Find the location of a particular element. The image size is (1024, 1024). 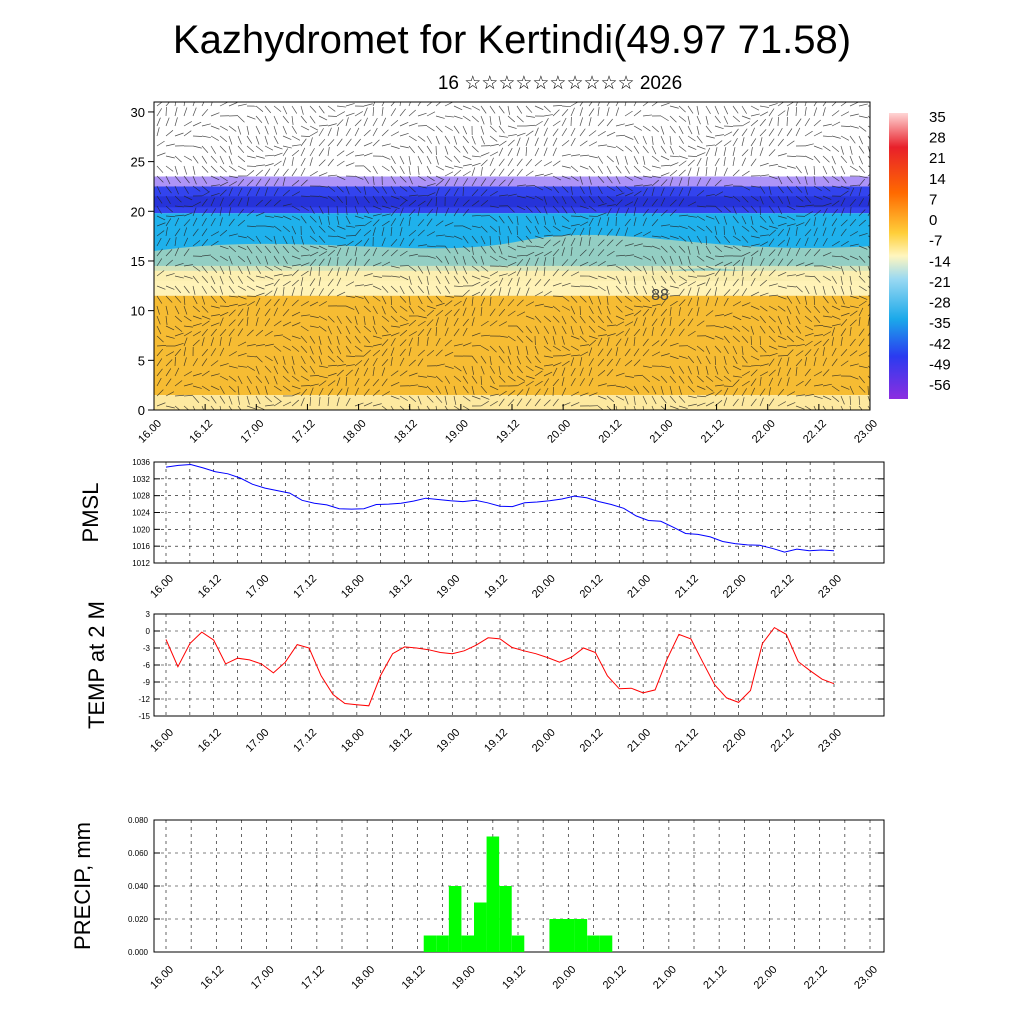

x-tick-label: 18.00 is located at coordinates (353, 741).